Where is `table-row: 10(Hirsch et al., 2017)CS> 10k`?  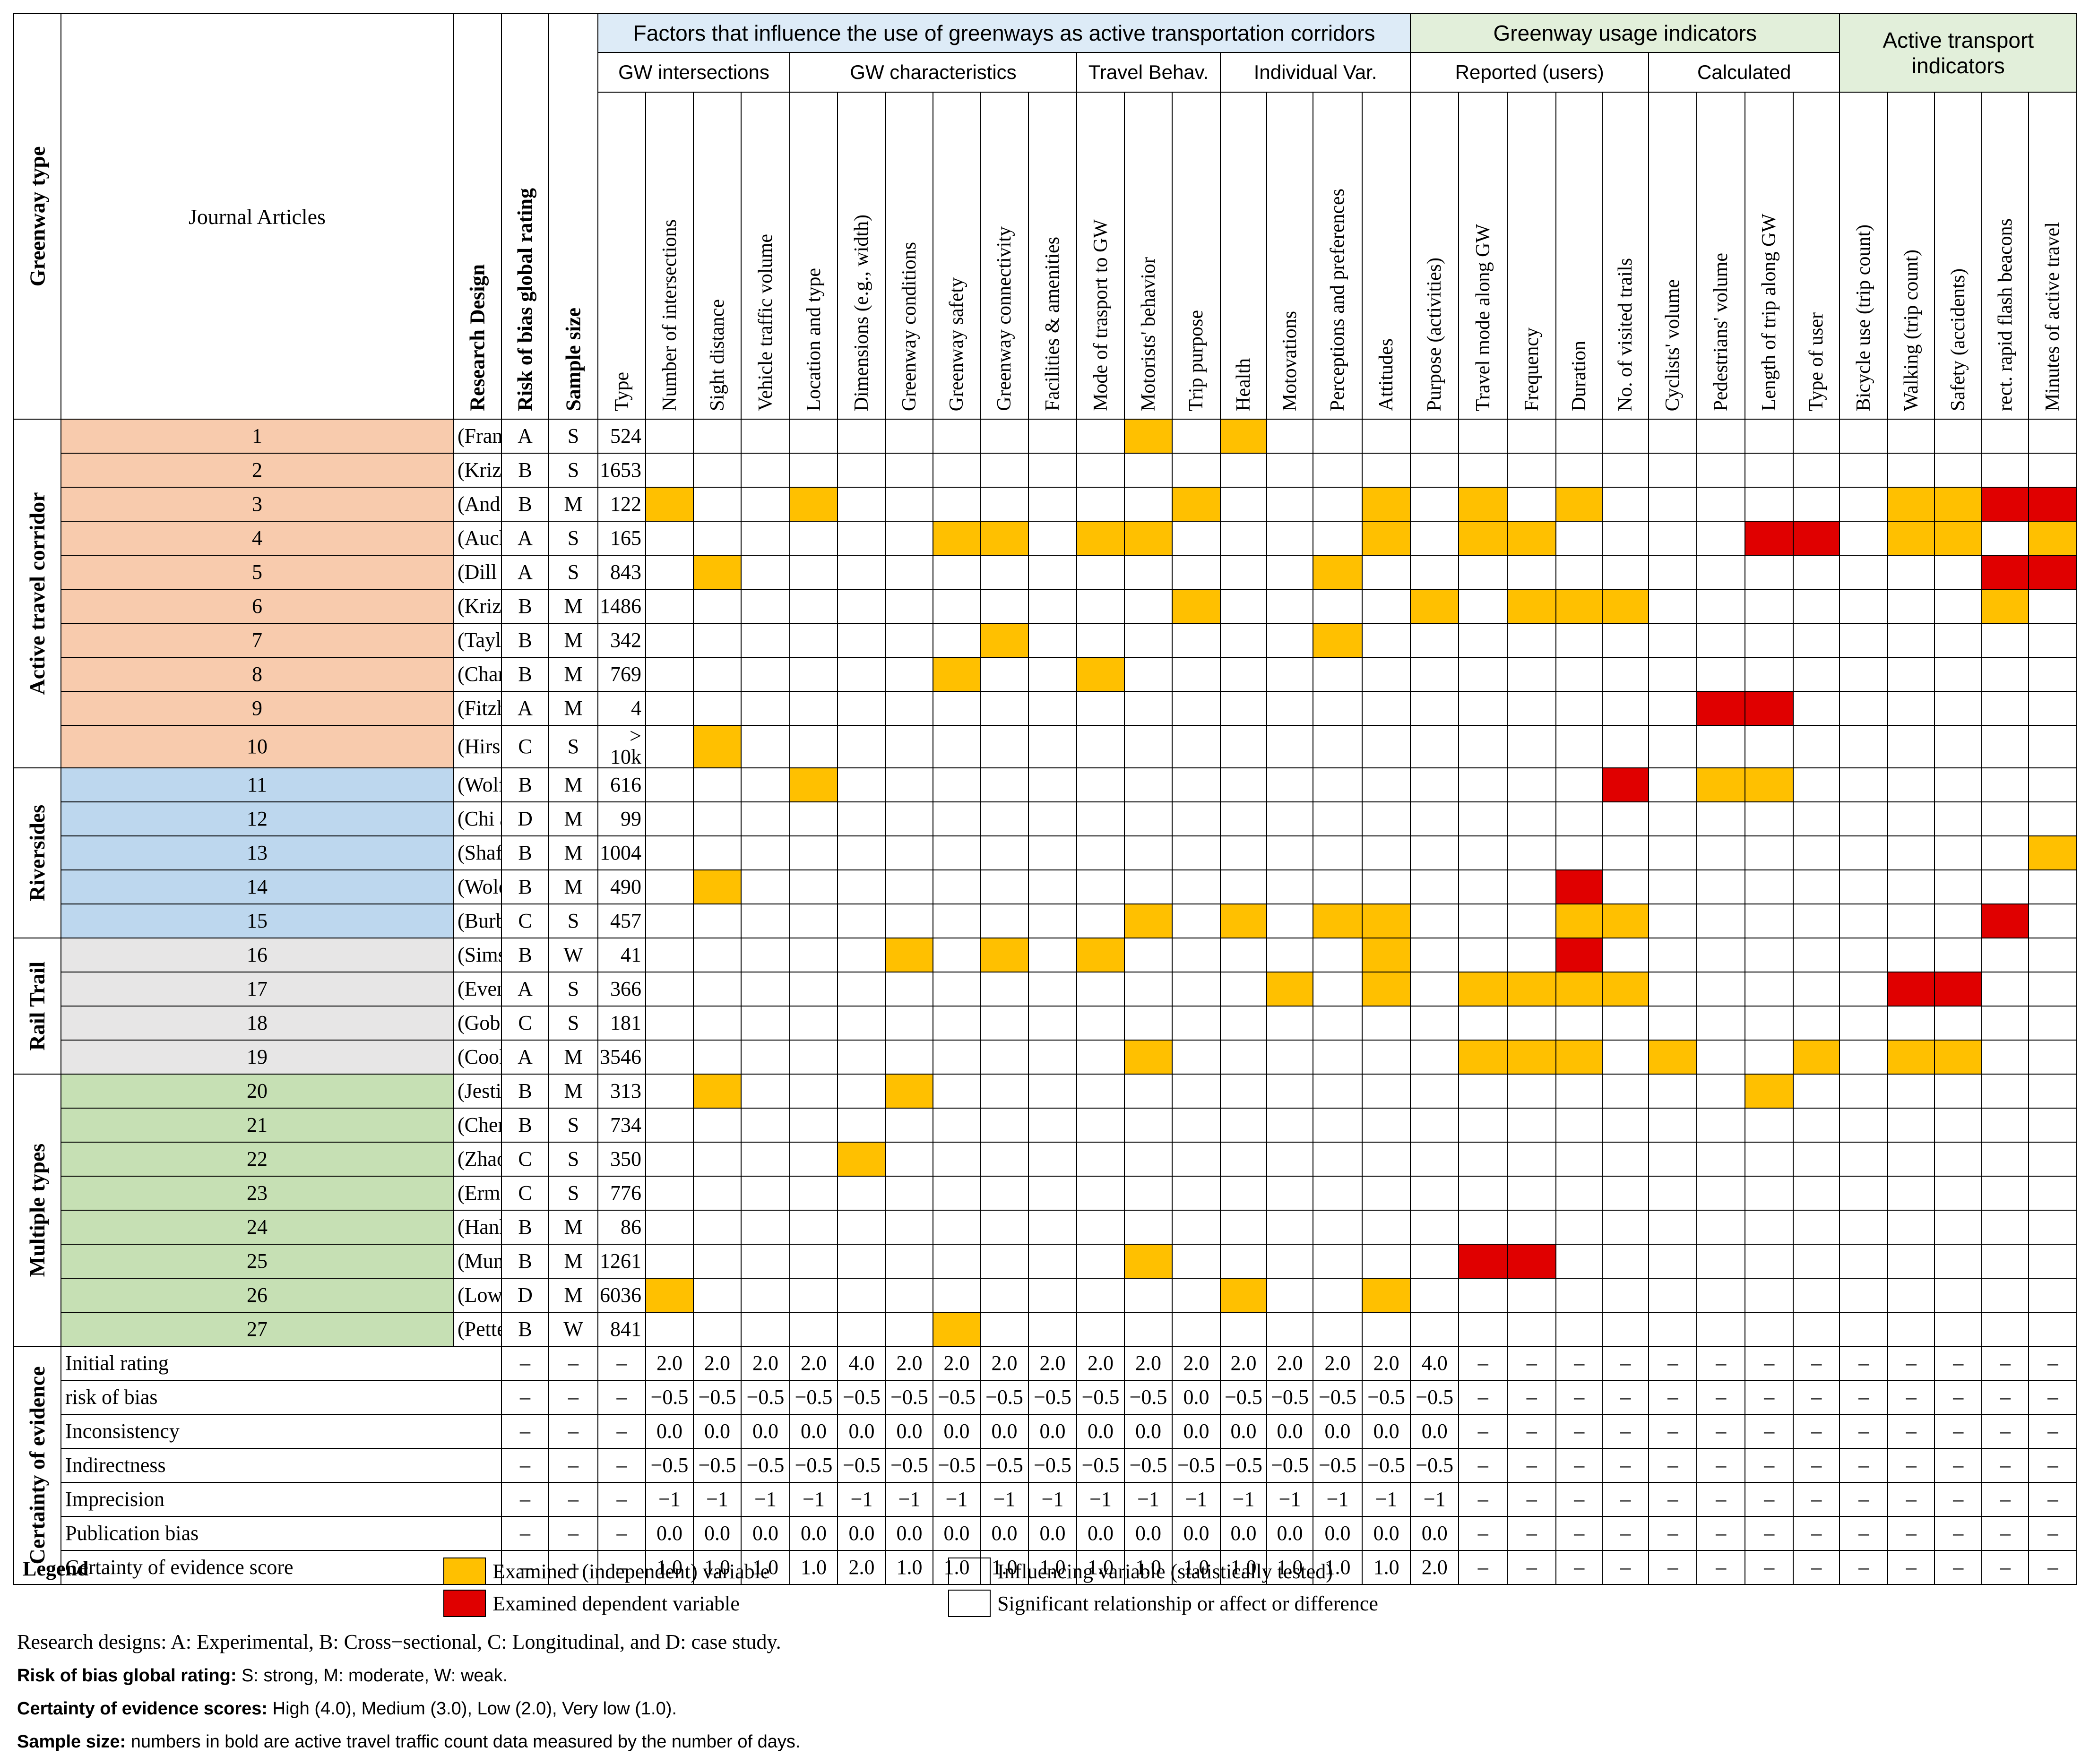
table-row: 10(Hirsch et al., 2017)CS> 10k is located at coordinates (1046, 746).